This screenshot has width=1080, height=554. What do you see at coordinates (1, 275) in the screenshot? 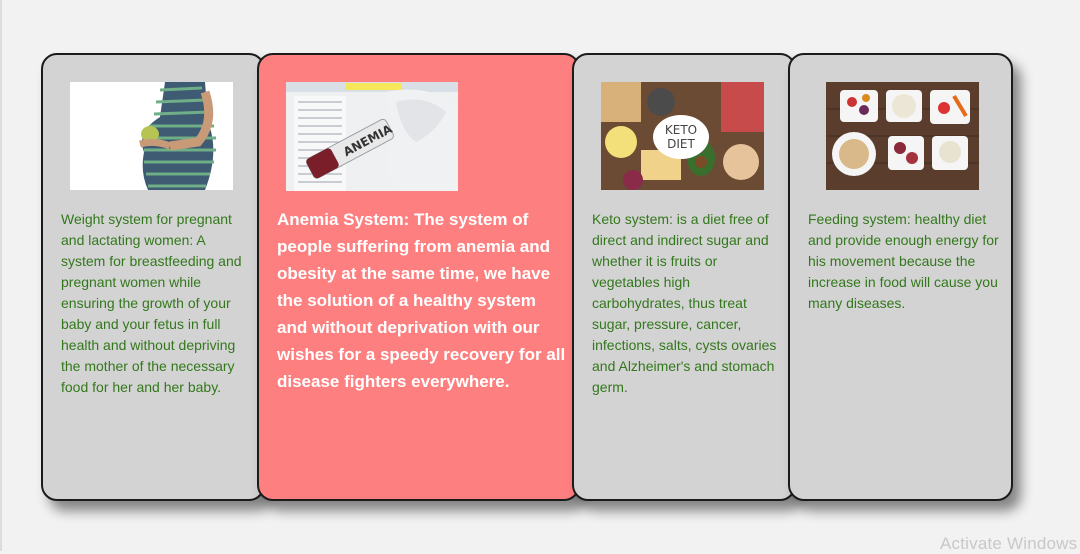
I see `page-edge` at bounding box center [1, 275].